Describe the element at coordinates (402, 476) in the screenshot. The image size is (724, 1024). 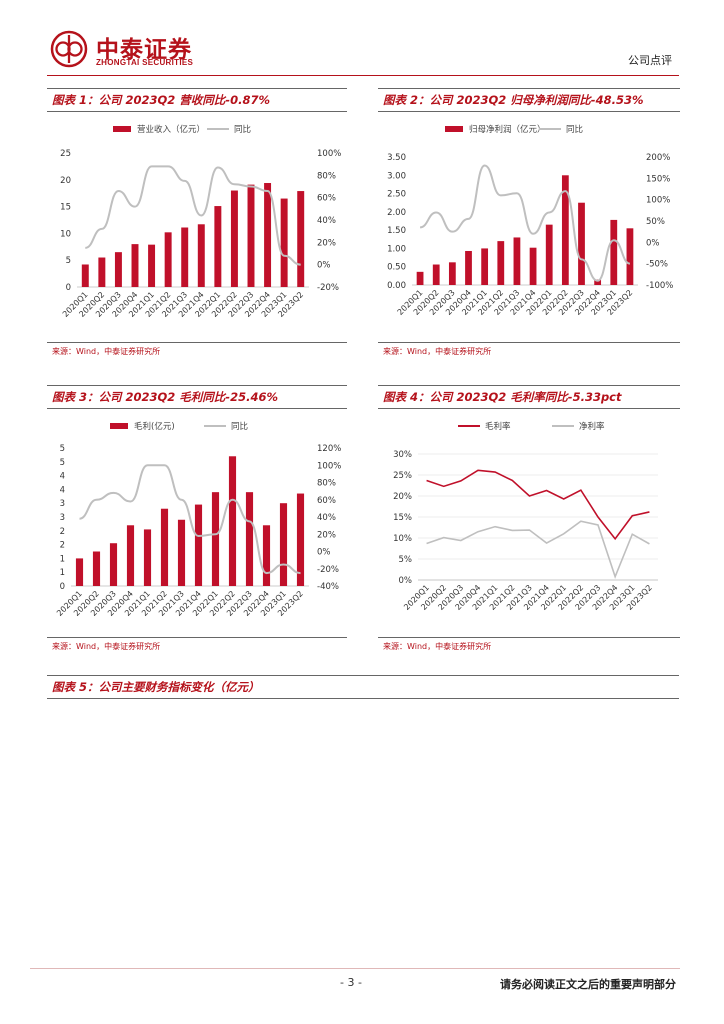
I see `y-tick-label: 25%` at that location.